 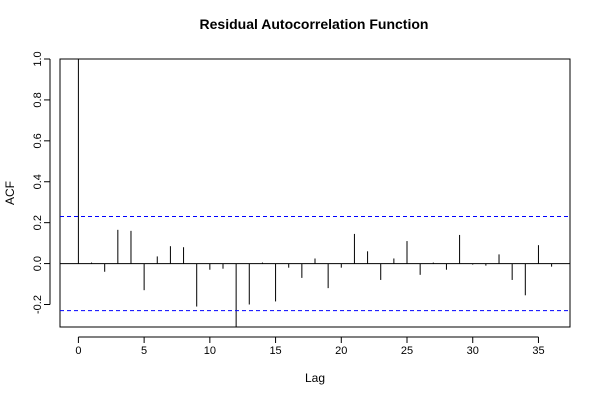 I want to click on y-axis: -0.2 0.0 0.2 0.4 0.6 0.8 1.0, so click(x=41, y=182).